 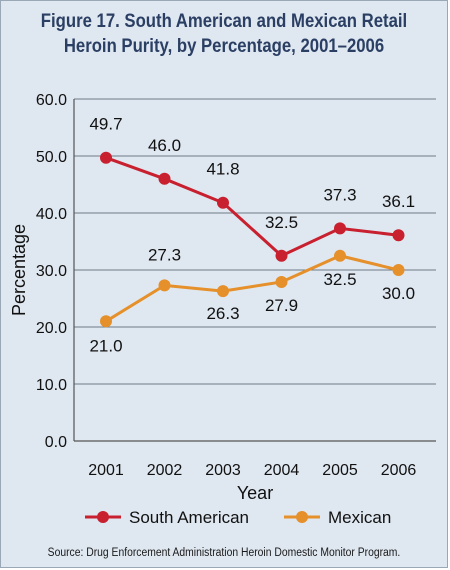 I want to click on data-label: 21.0, so click(x=105, y=345).